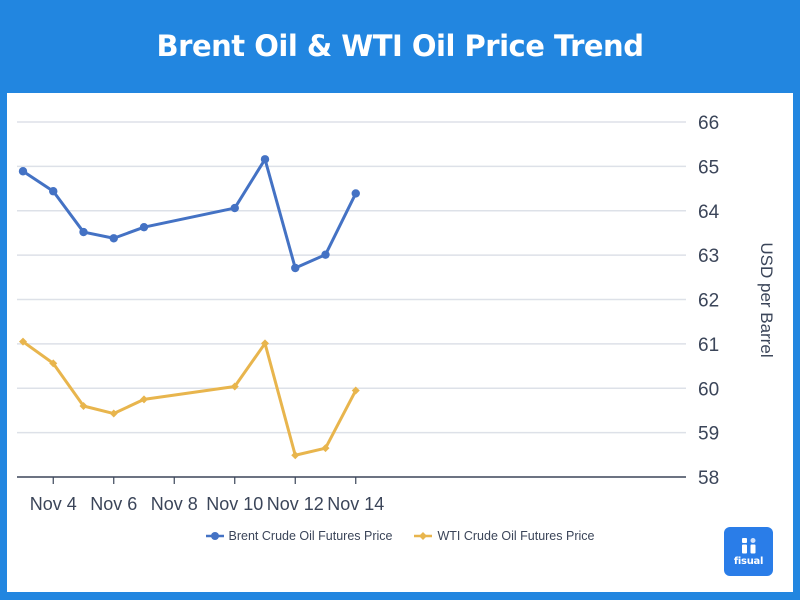  What do you see at coordinates (748, 561) in the screenshot?
I see `logo-text: fisual` at bounding box center [748, 561].